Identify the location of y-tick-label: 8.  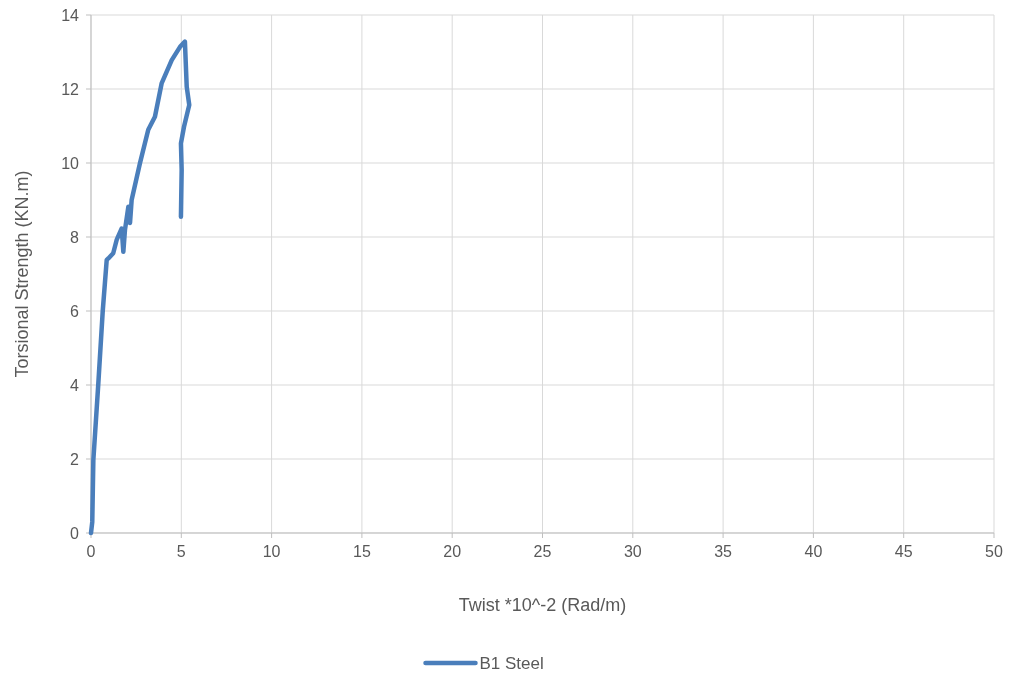
(75, 237).